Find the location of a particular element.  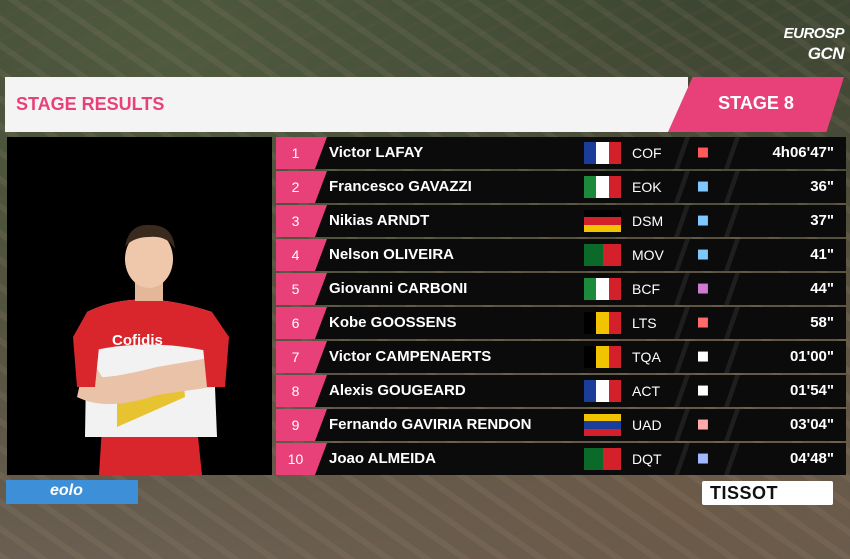

sponsor-tissot-logo: TISSOT is located at coordinates (767, 493).